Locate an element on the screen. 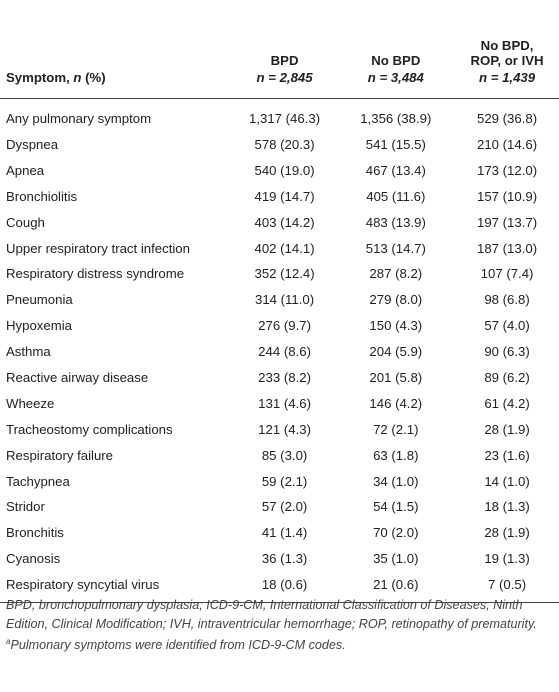 The height and width of the screenshot is (692, 559). symptom-cell: Cough is located at coordinates (25, 222).